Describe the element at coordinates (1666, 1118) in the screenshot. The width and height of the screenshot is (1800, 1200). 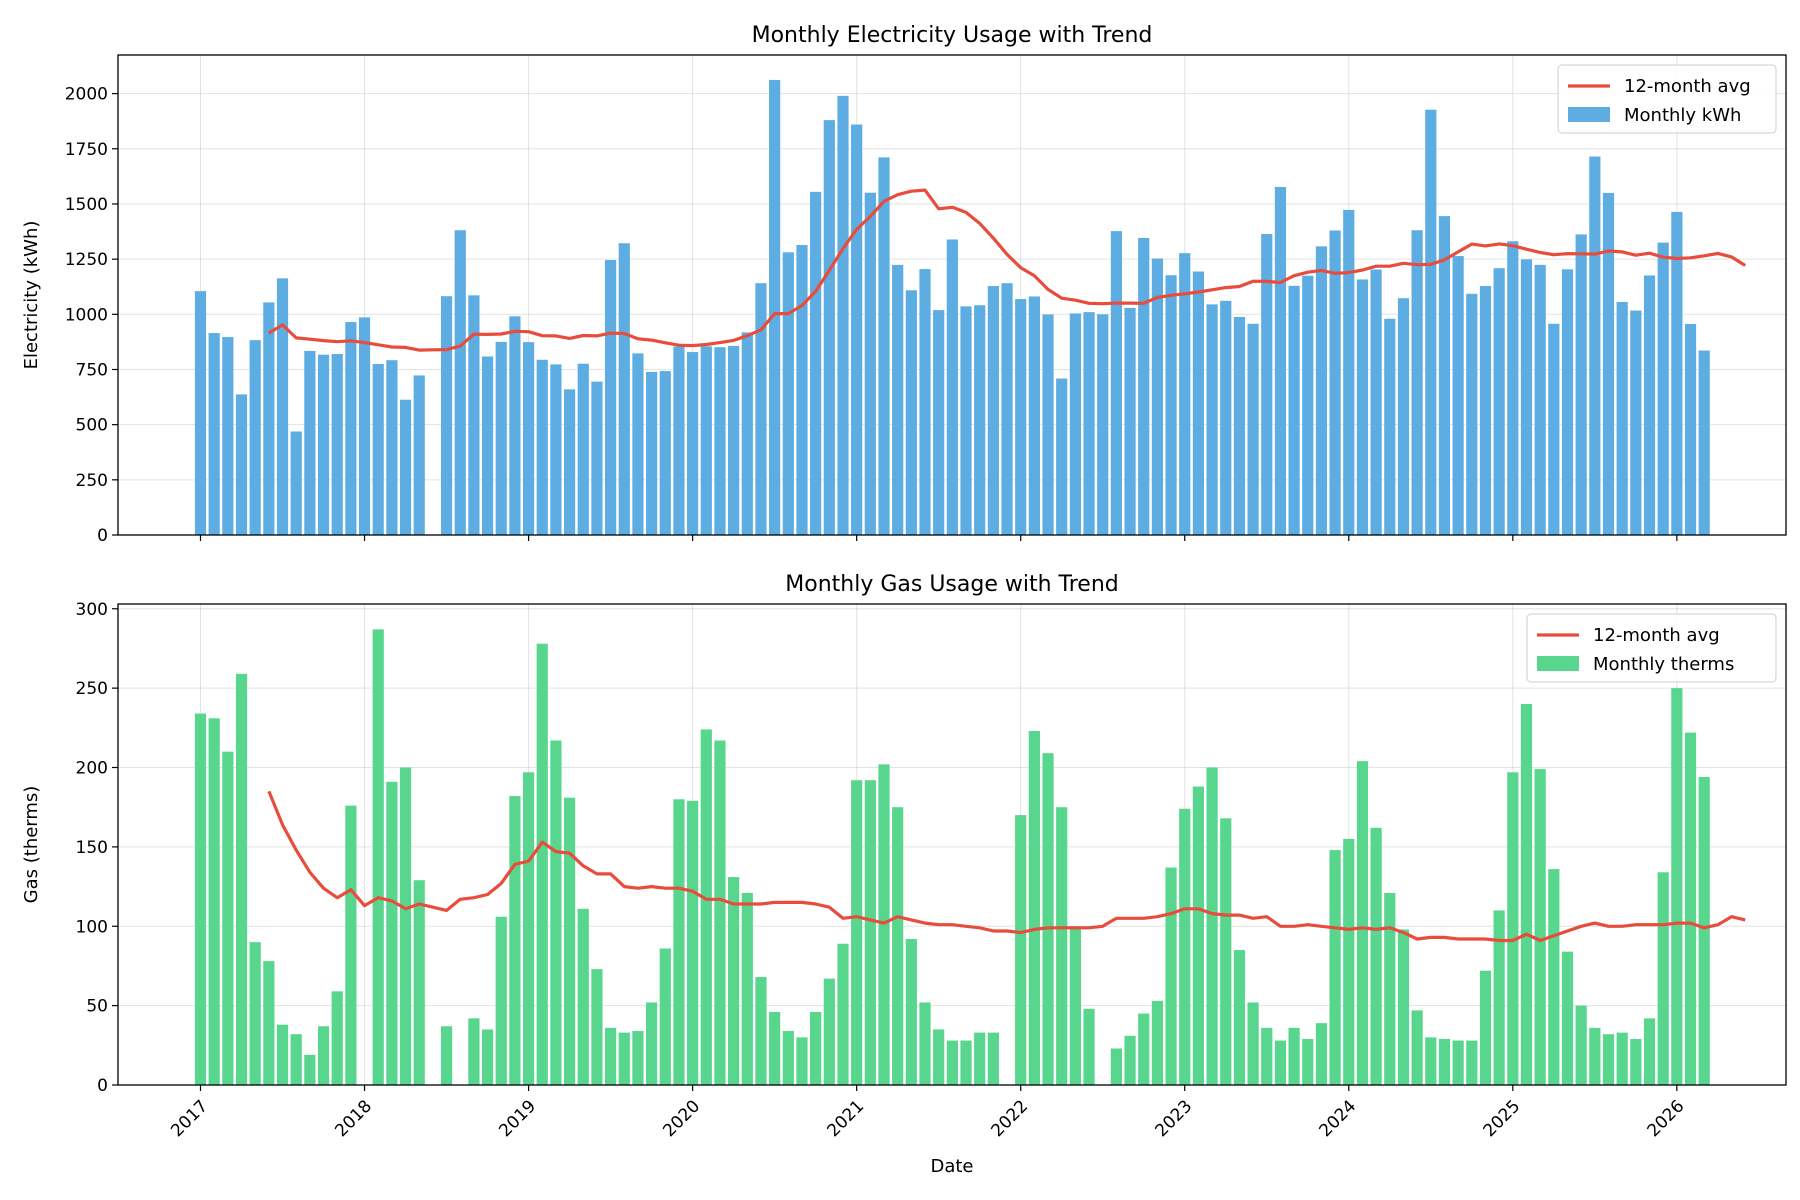
I see `x-tick-label: 2026` at that location.